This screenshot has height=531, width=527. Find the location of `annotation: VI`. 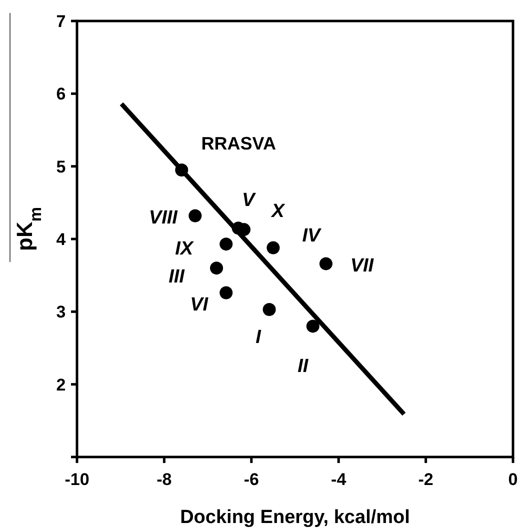

annotation: VI is located at coordinates (199, 305).